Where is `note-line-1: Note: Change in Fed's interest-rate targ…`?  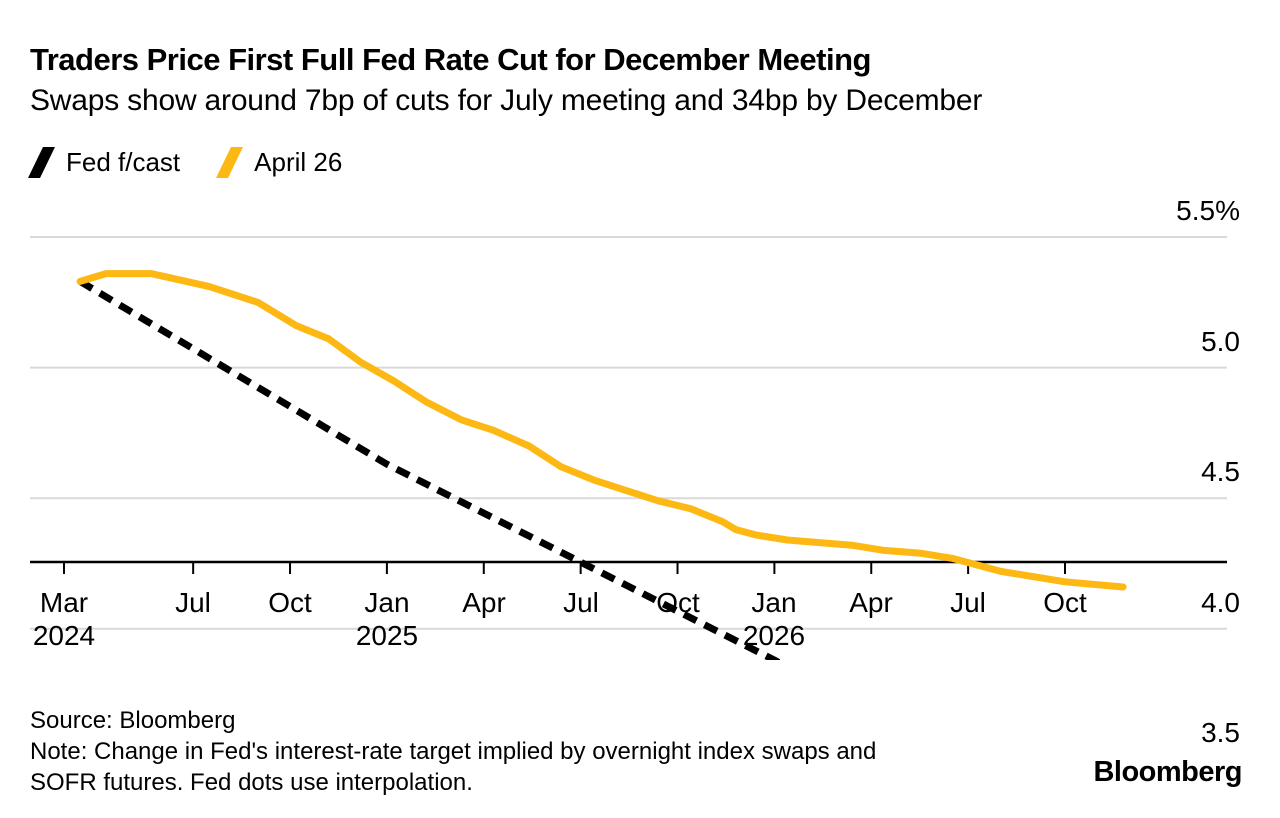 note-line-1: Note: Change in Fed's interest-rate targ… is located at coordinates (453, 751).